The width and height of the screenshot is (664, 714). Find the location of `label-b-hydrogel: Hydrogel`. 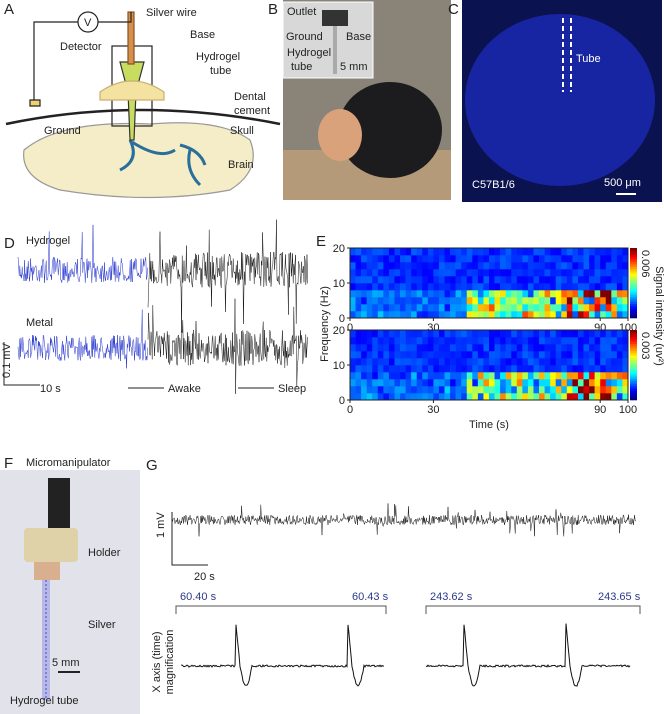

label-b-hydrogel: Hydrogel is located at coordinates (309, 53).